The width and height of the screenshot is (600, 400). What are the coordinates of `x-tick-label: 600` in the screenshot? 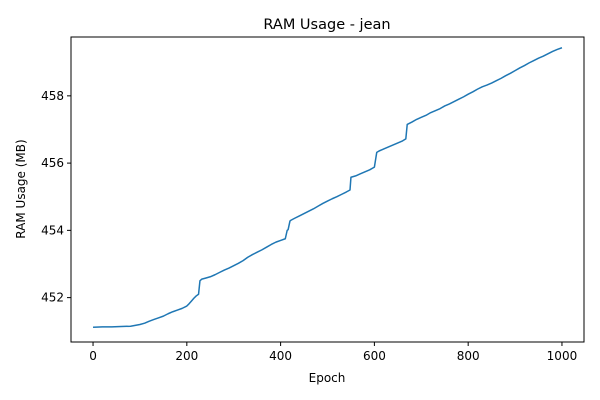 It's located at (374, 356).